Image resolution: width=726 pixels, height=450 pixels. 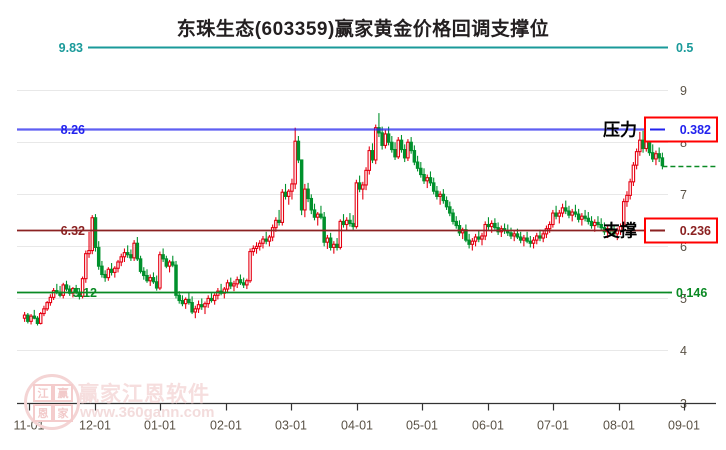 I want to click on fib-price-label-left: 9.83, so click(x=71, y=48).